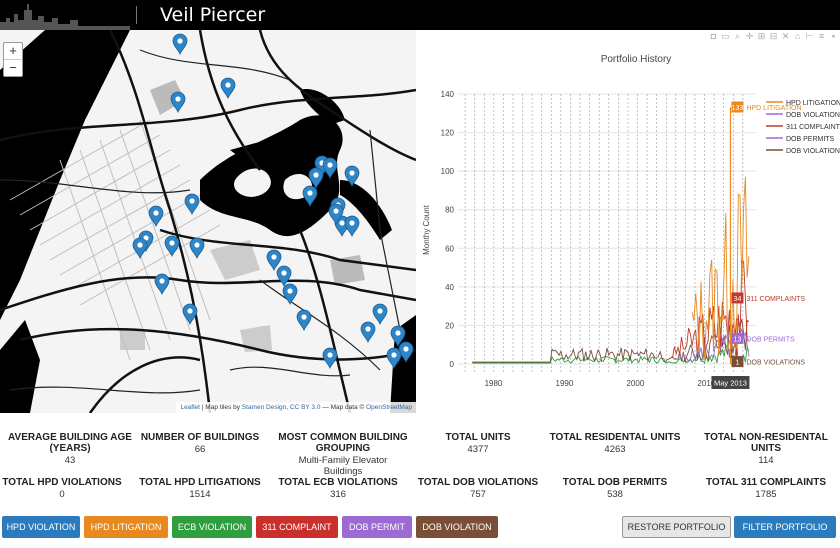 The width and height of the screenshot is (840, 548). I want to click on svg-text: 133, so click(738, 108).